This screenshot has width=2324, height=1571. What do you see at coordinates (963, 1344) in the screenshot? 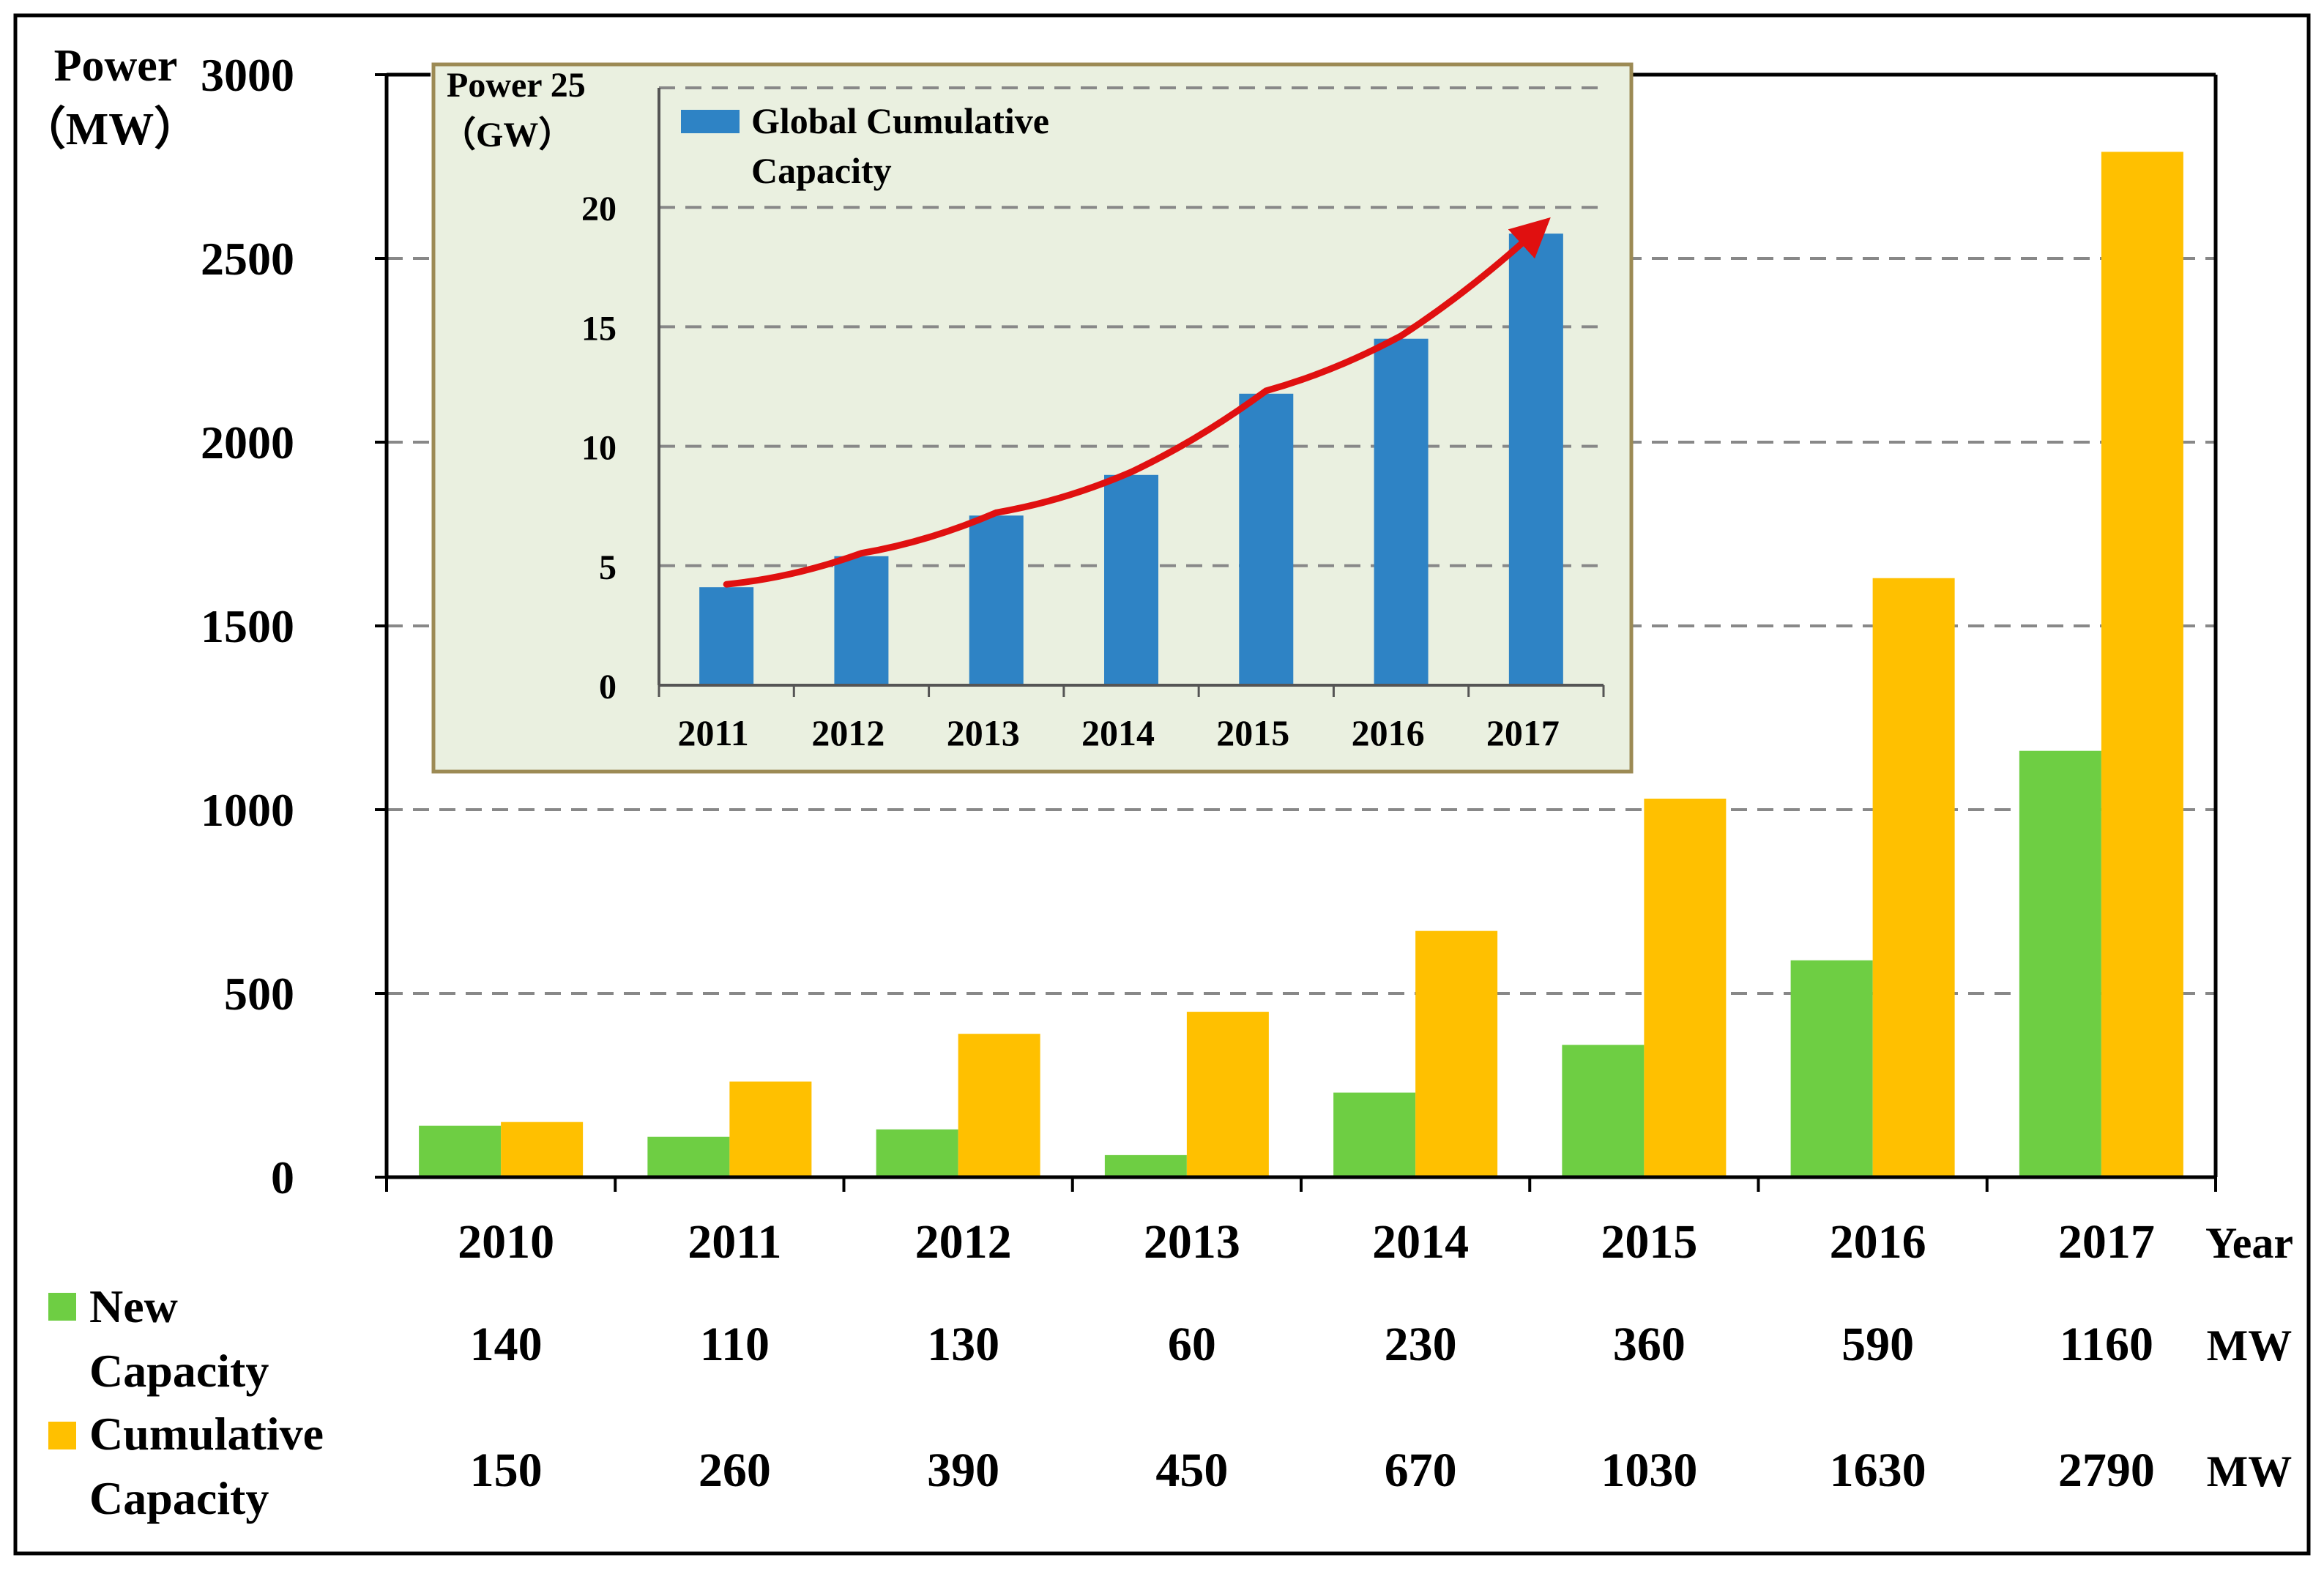
I see `table-value-new: 130` at bounding box center [963, 1344].